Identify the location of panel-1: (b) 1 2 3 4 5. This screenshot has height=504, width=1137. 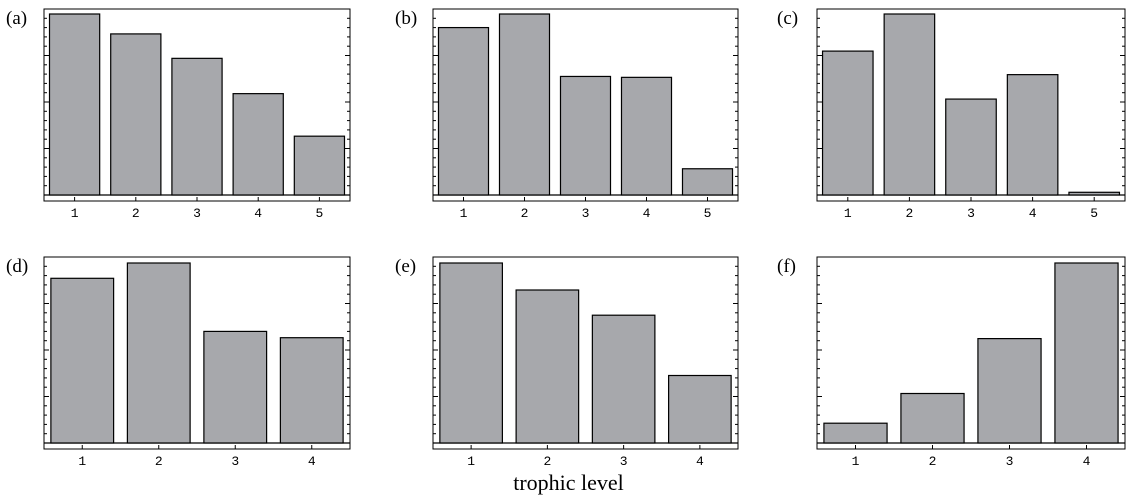
(567, 114).